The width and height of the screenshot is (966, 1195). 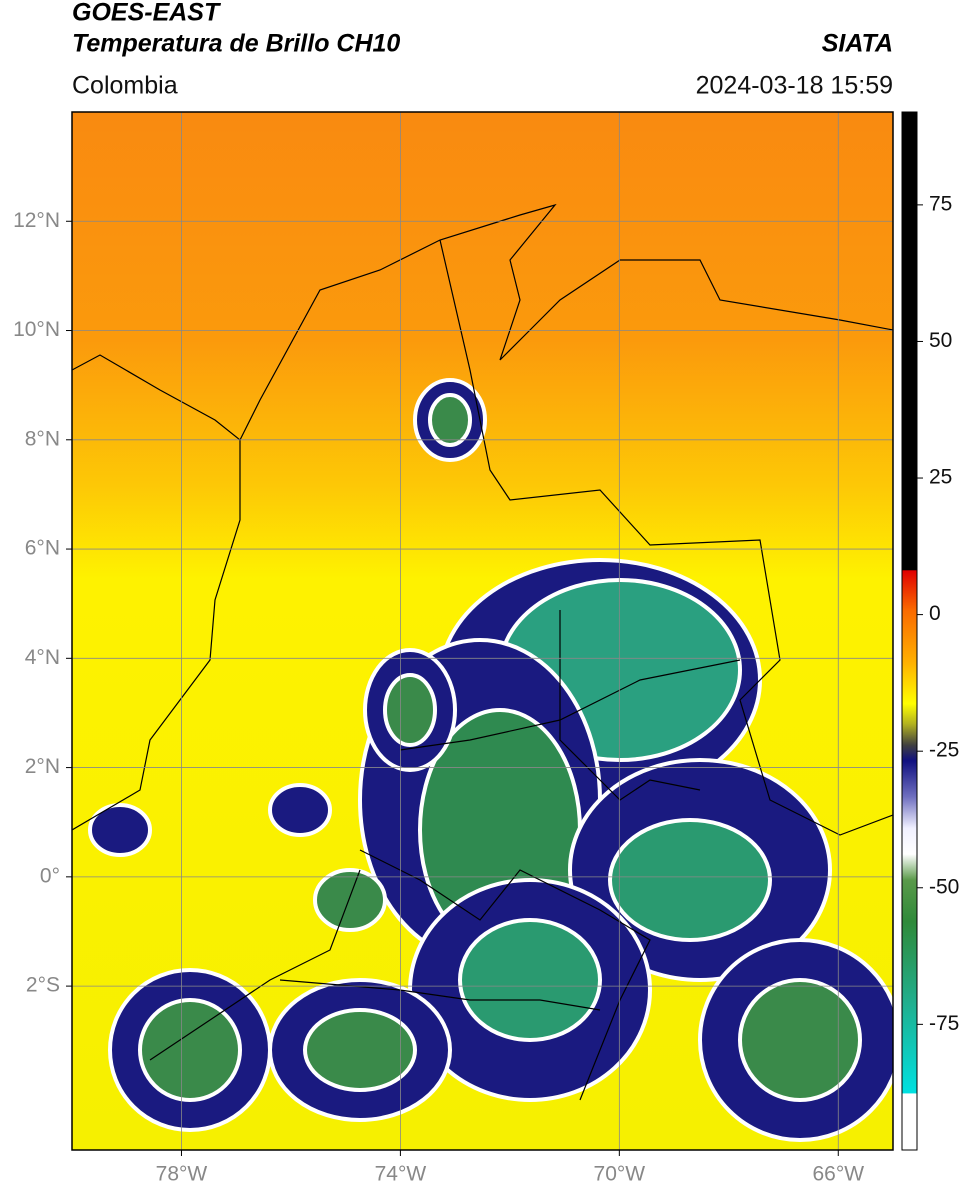 I want to click on colorbar-tick-label: -50, so click(x=944, y=886).